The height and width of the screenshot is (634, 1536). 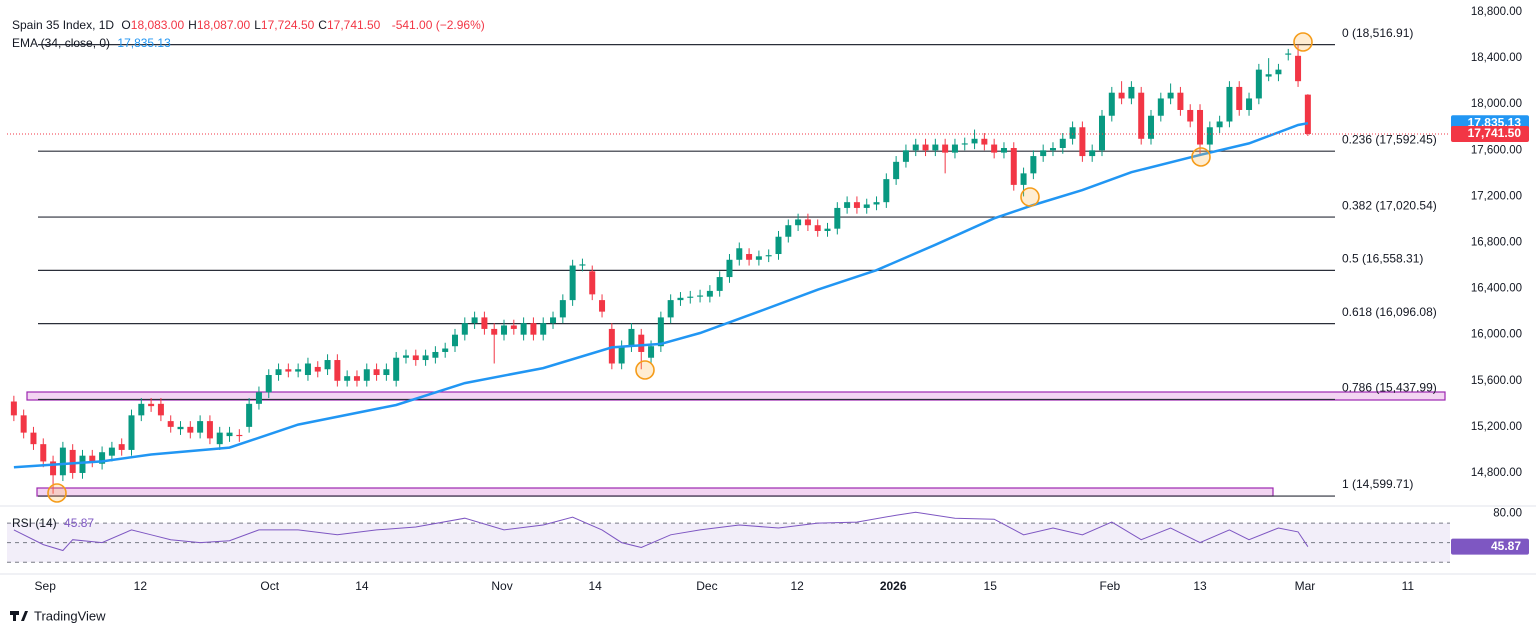 What do you see at coordinates (1408, 586) in the screenshot?
I see `x-tick-label: 11` at bounding box center [1408, 586].